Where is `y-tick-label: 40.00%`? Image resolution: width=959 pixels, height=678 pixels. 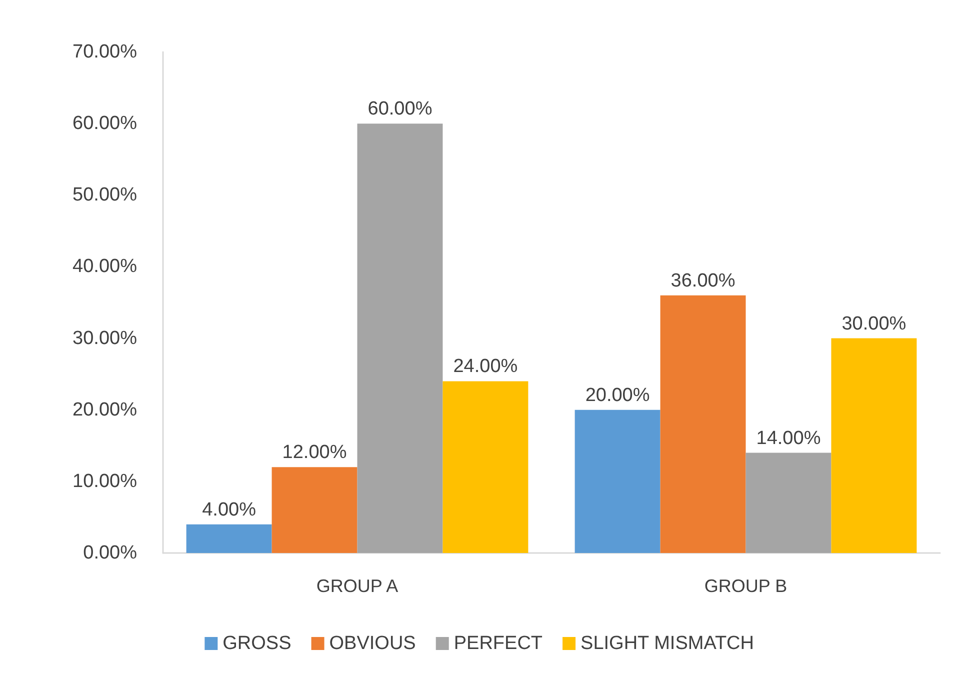 y-tick-label: 40.00% is located at coordinates (105, 267).